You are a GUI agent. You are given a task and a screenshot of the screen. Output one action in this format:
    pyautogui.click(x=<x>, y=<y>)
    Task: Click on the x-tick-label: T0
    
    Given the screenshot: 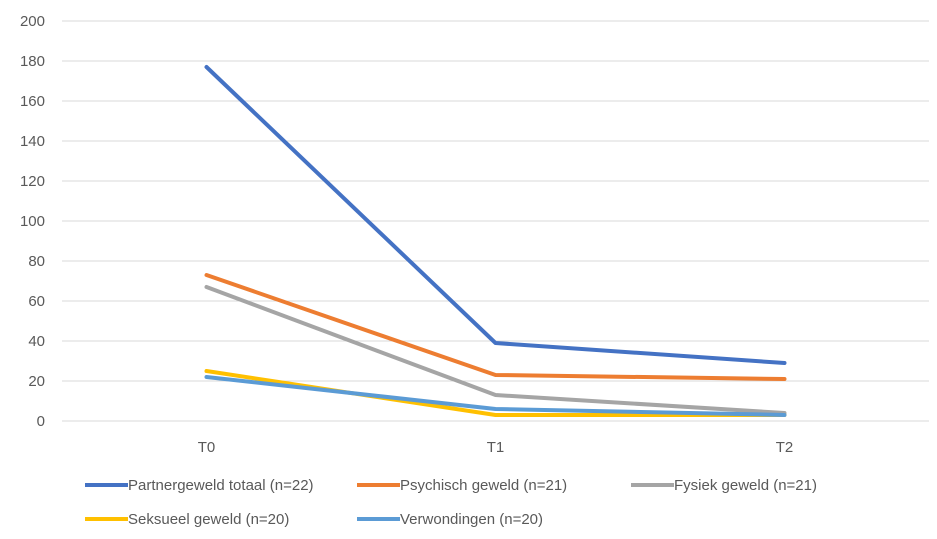 What is the action you would take?
    pyautogui.click(x=207, y=447)
    